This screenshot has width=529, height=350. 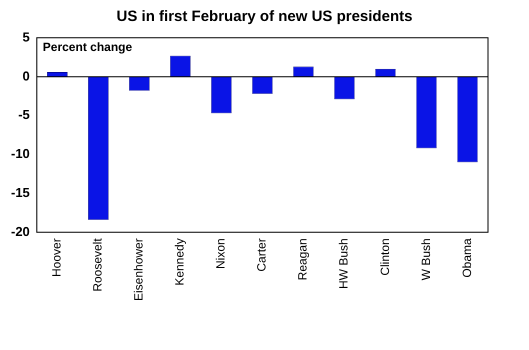 I want to click on x-tick-label: Kennedy, so click(x=179, y=262).